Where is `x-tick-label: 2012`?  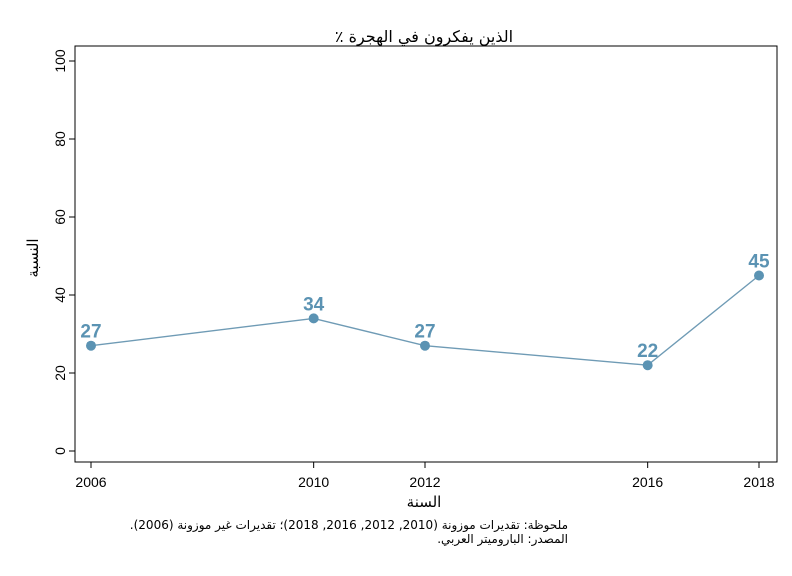 x-tick-label: 2012 is located at coordinates (424, 482).